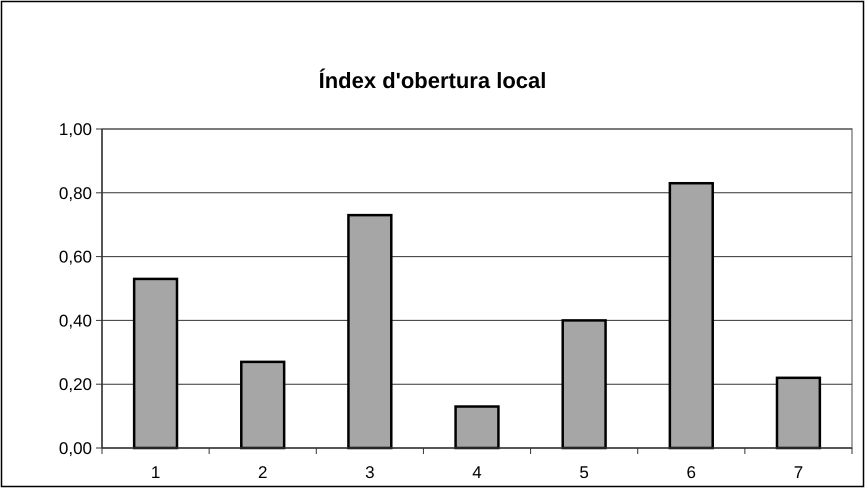 This screenshot has width=865, height=488. Describe the element at coordinates (75, 320) in the screenshot. I see `y-tick-label: 0,40` at that location.